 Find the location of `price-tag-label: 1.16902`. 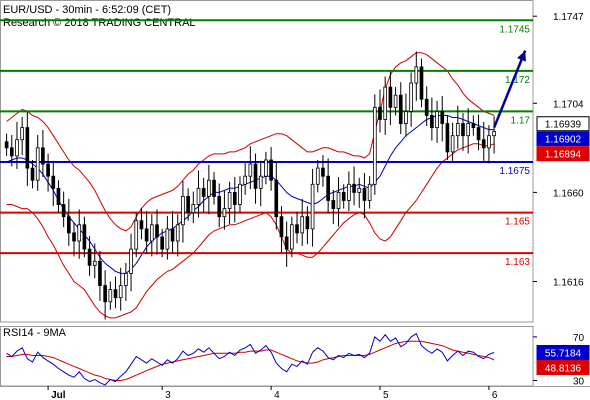

price-tag-label: 1.16902 is located at coordinates (563, 140).